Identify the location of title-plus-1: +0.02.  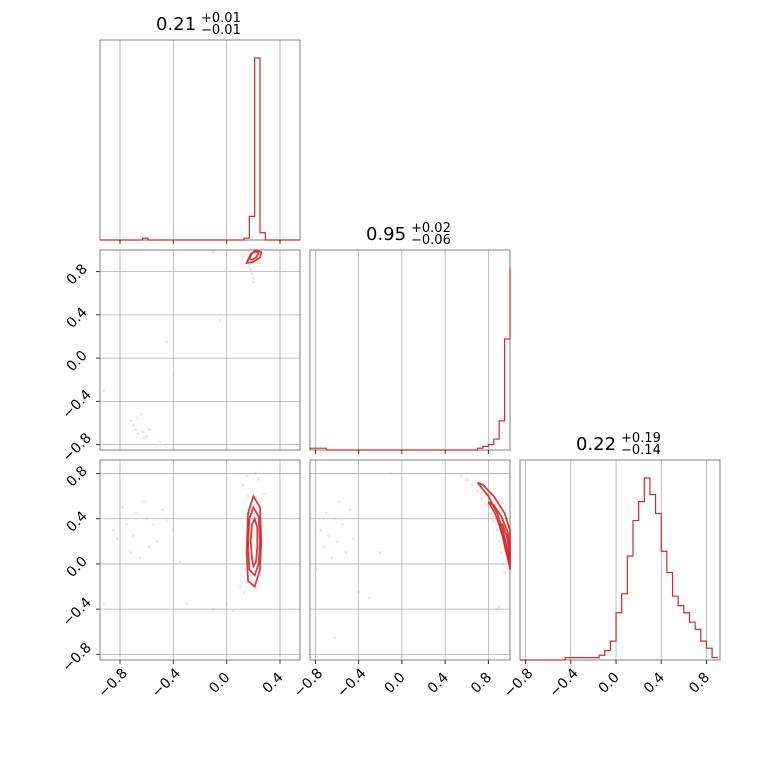
(431, 228).